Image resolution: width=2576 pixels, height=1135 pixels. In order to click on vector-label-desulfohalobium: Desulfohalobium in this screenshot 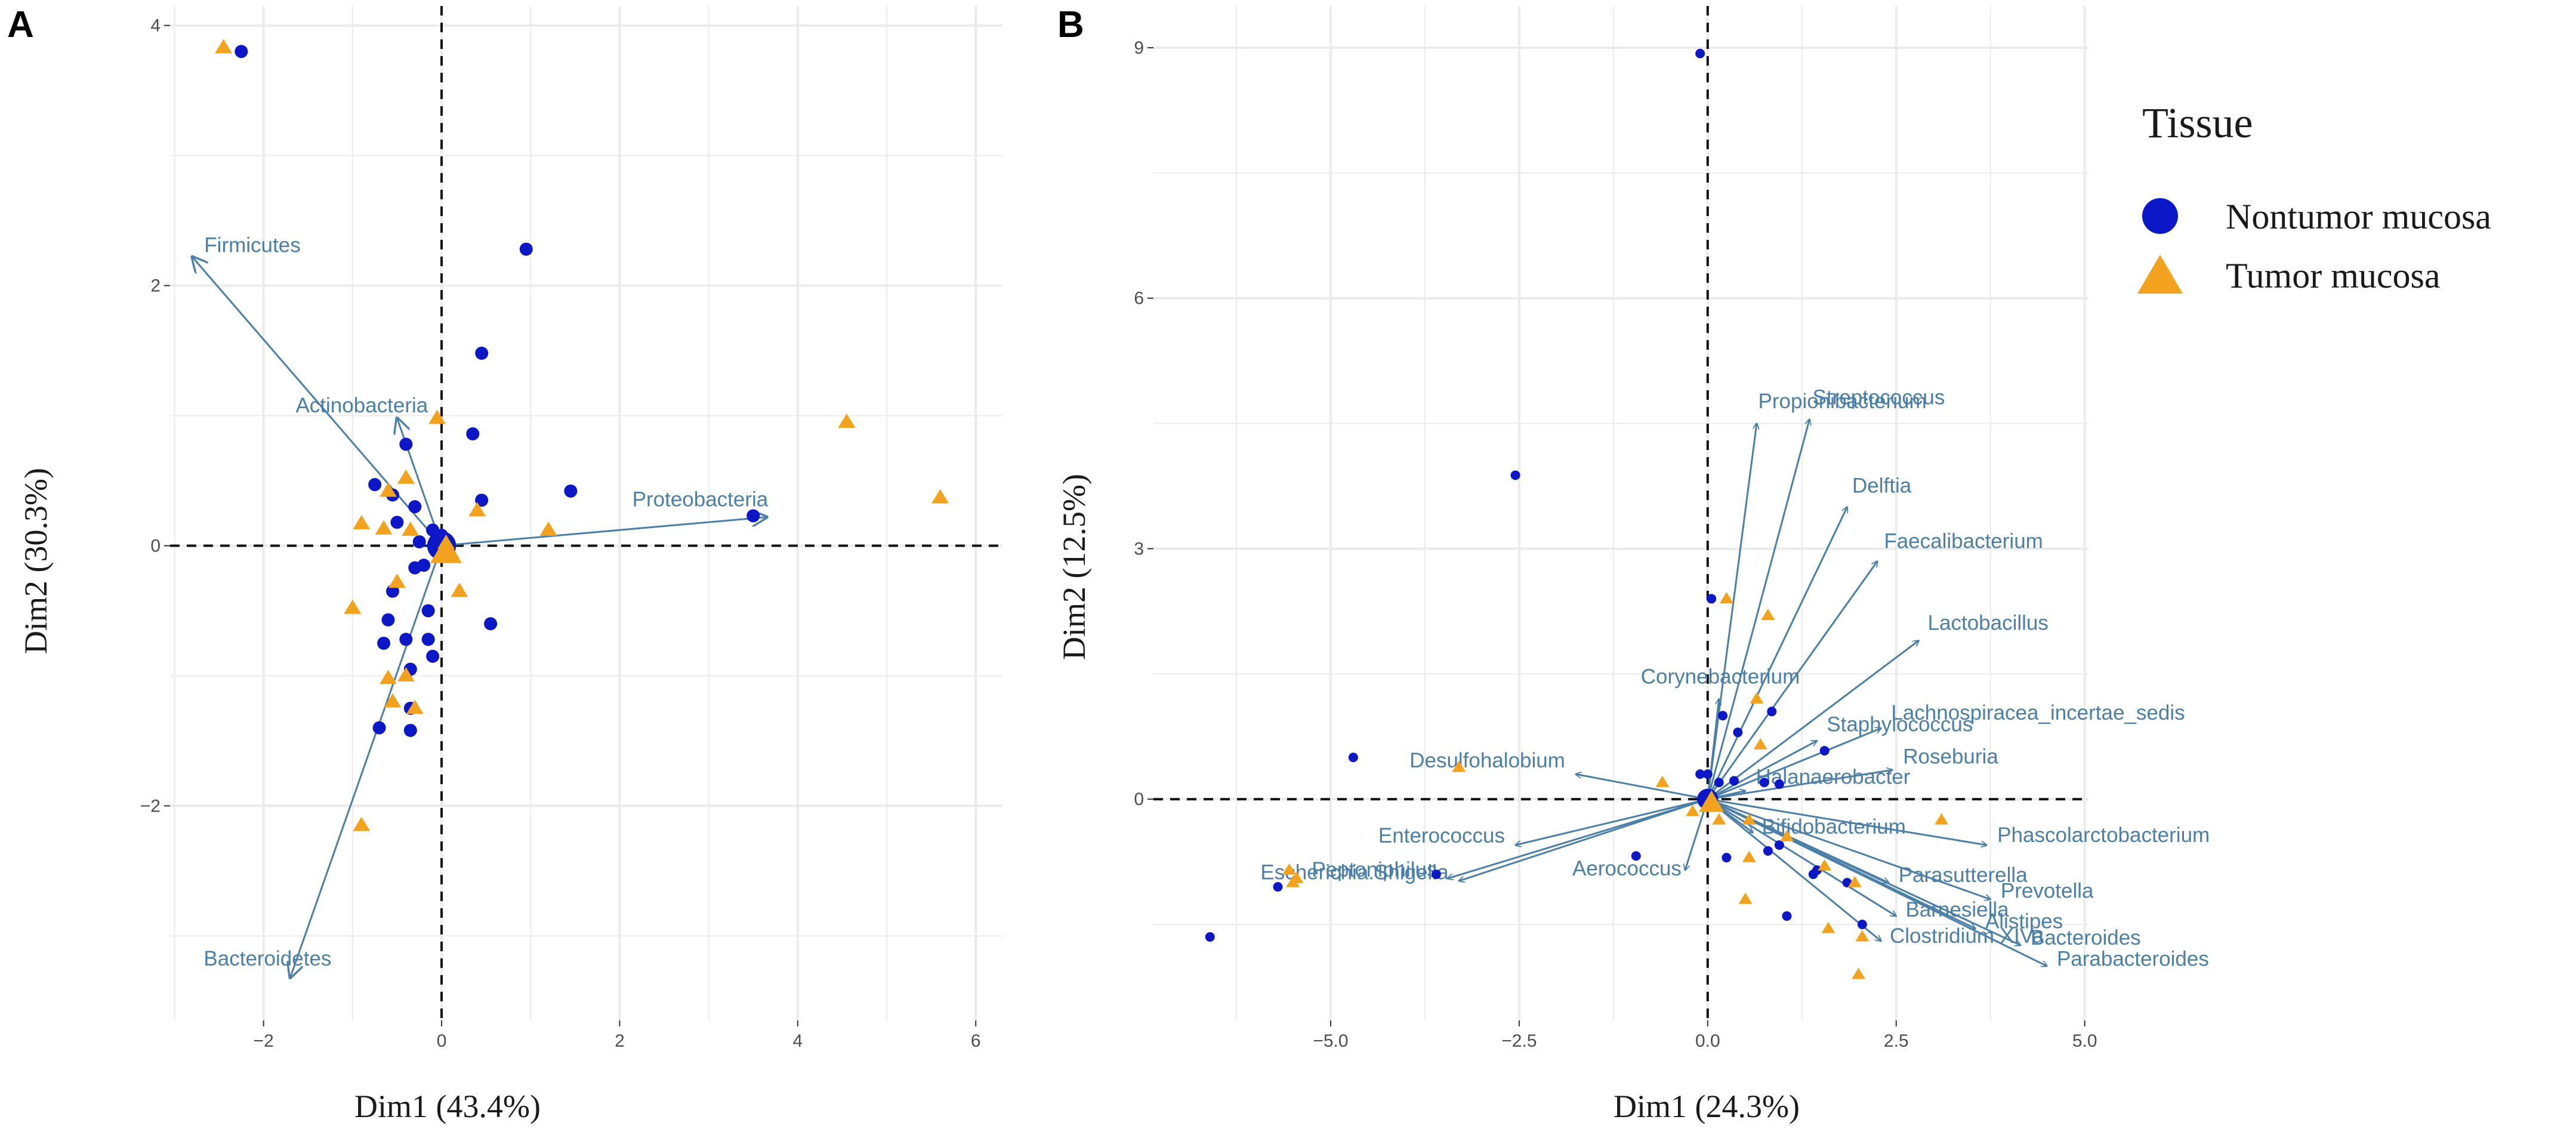, I will do `click(1487, 760)`.